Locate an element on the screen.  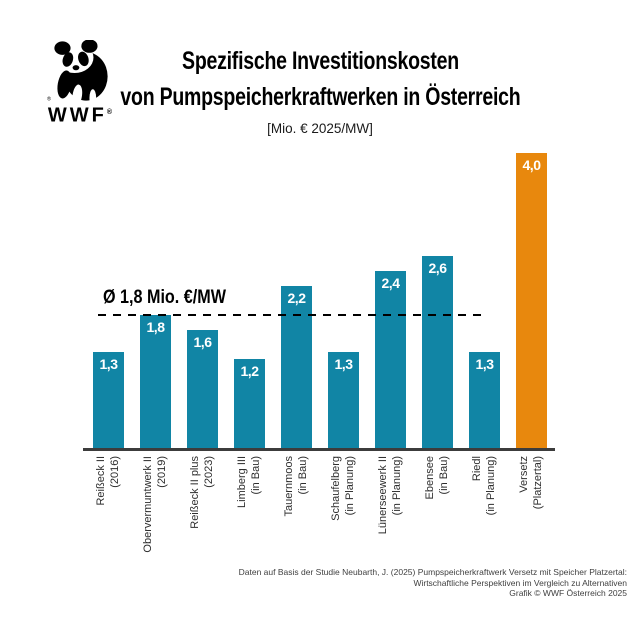
category-name: Reißeck II plus is located at coordinates (195, 492).